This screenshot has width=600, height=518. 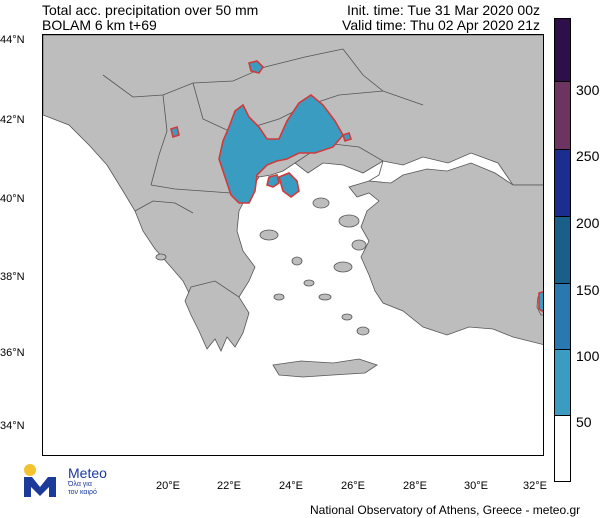 I want to click on precip-area-thrace, so click(x=347, y=137).